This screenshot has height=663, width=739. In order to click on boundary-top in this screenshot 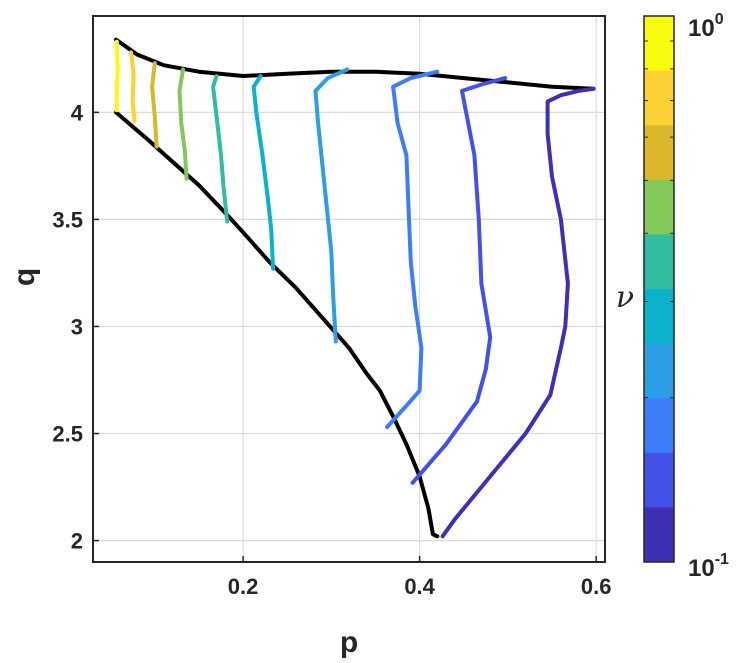, I will do `click(355, 64)`.